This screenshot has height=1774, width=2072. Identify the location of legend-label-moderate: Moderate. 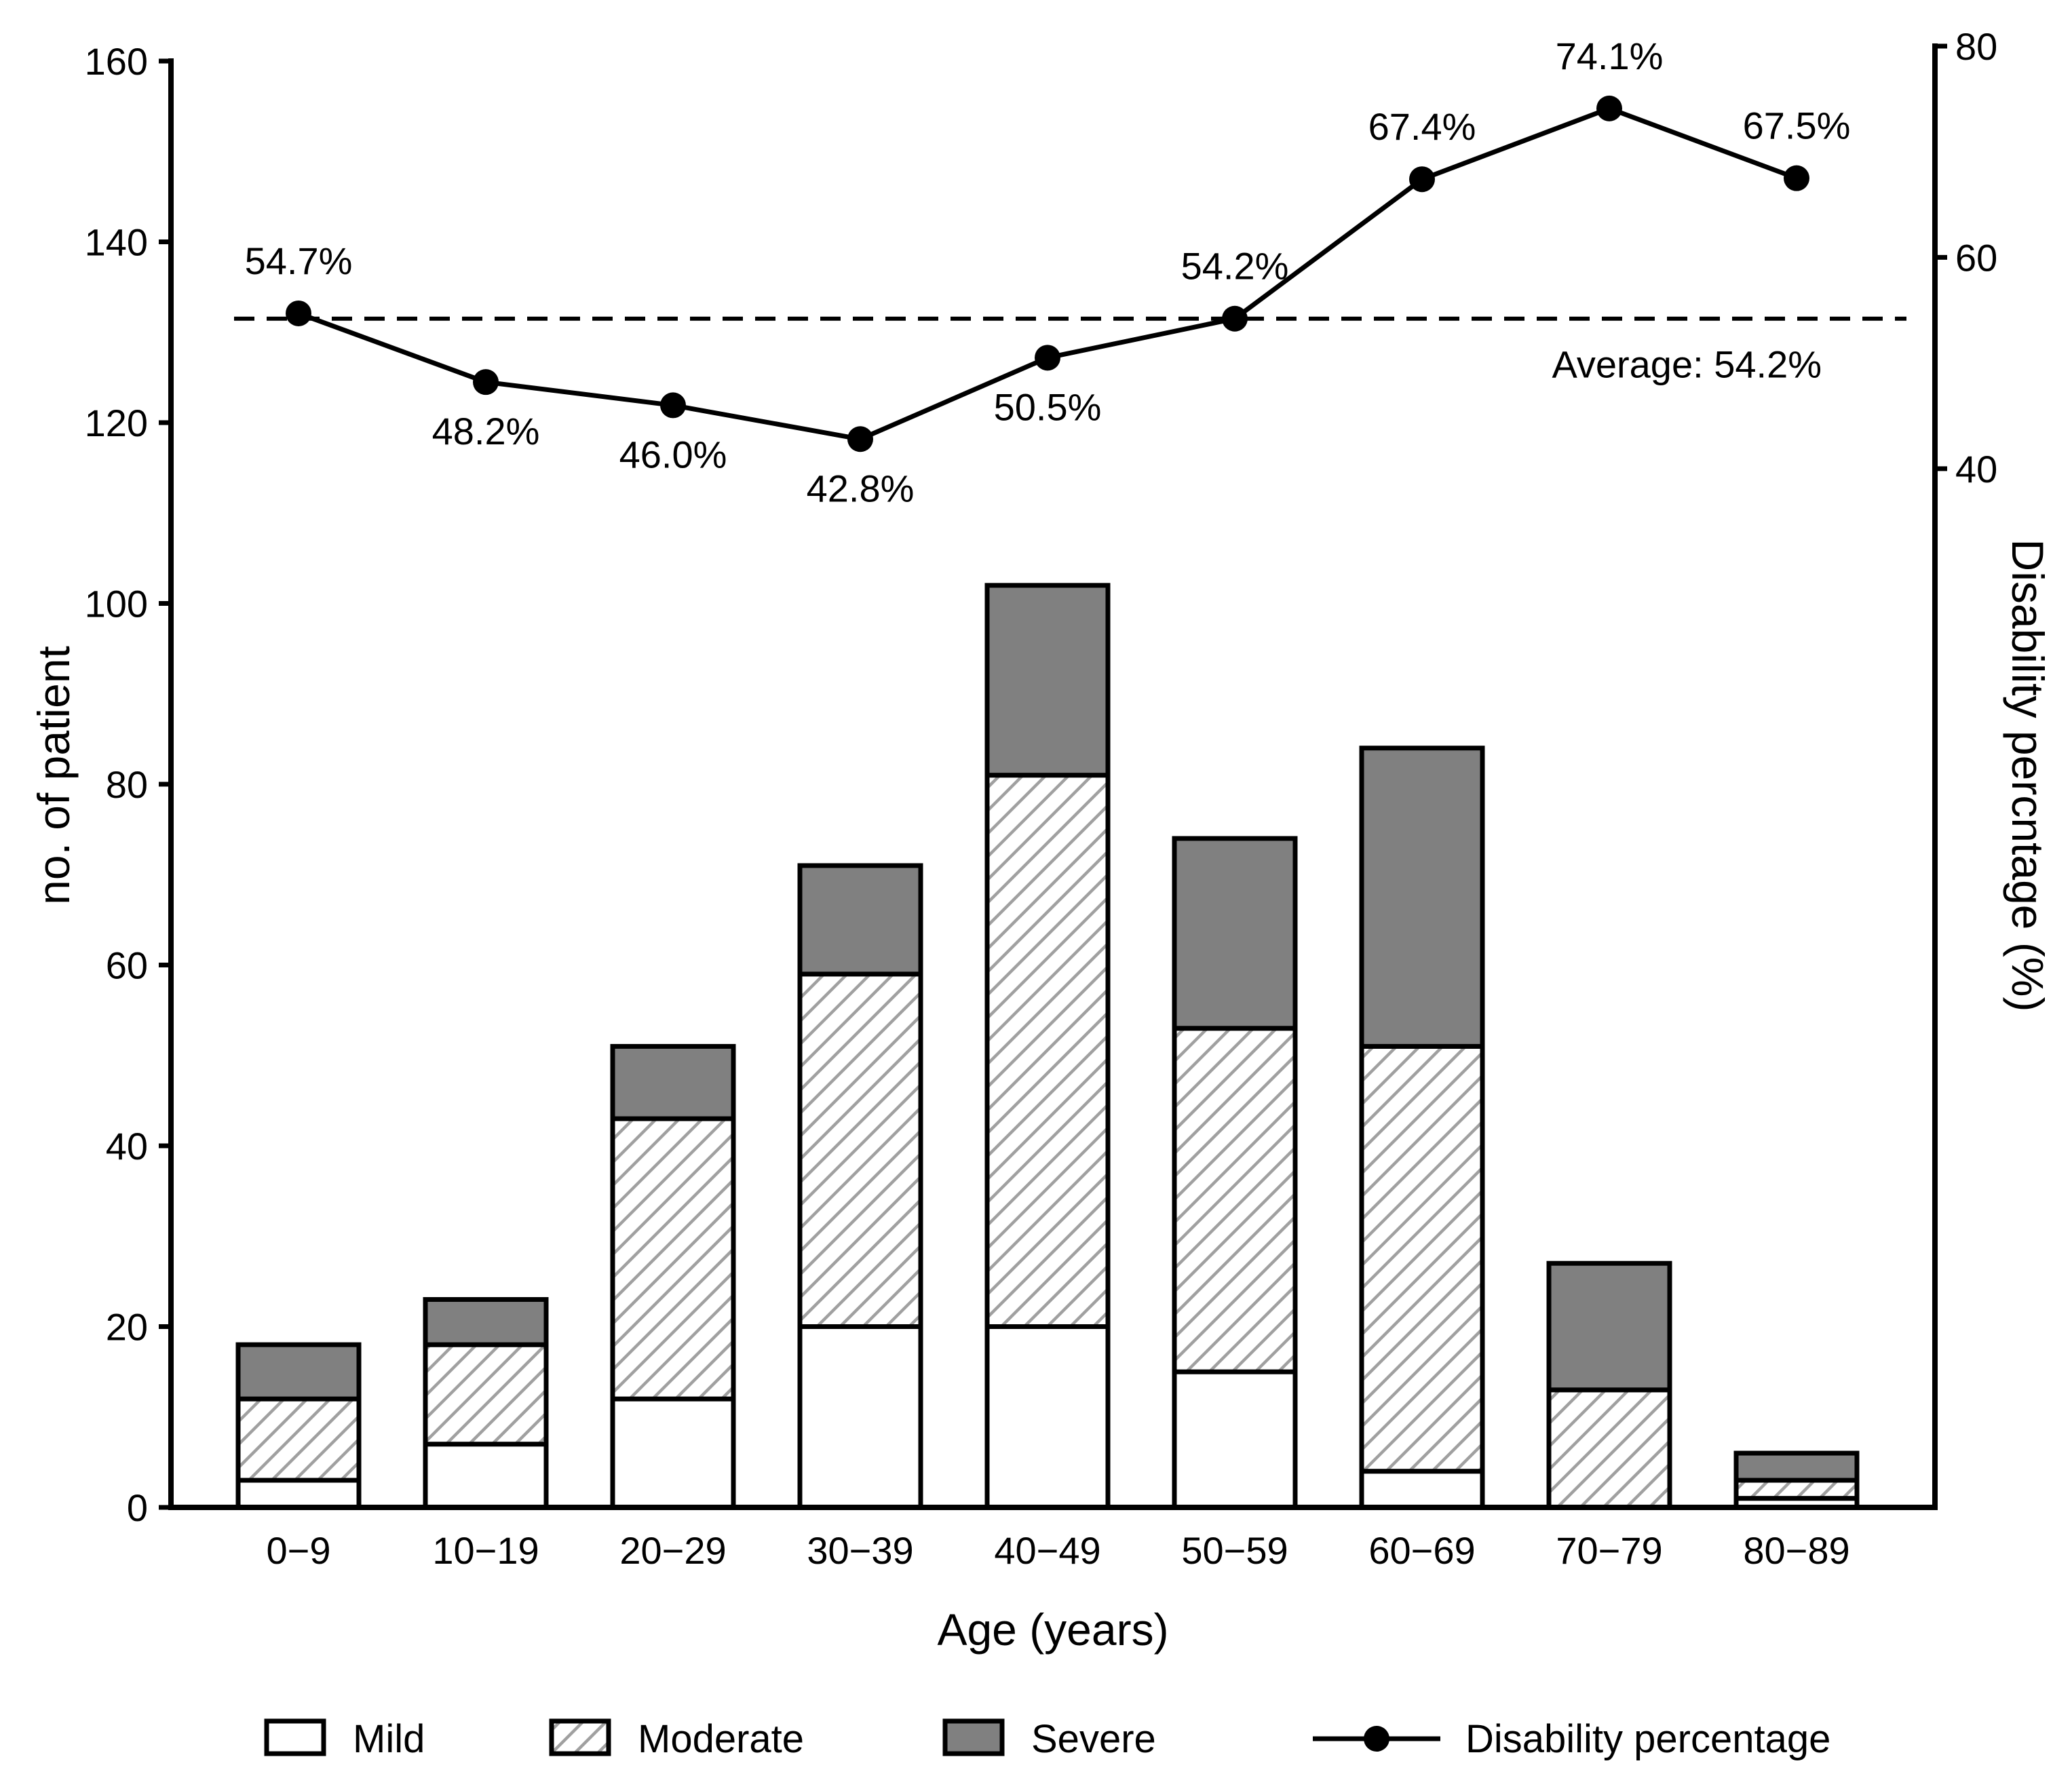
(721, 1739).